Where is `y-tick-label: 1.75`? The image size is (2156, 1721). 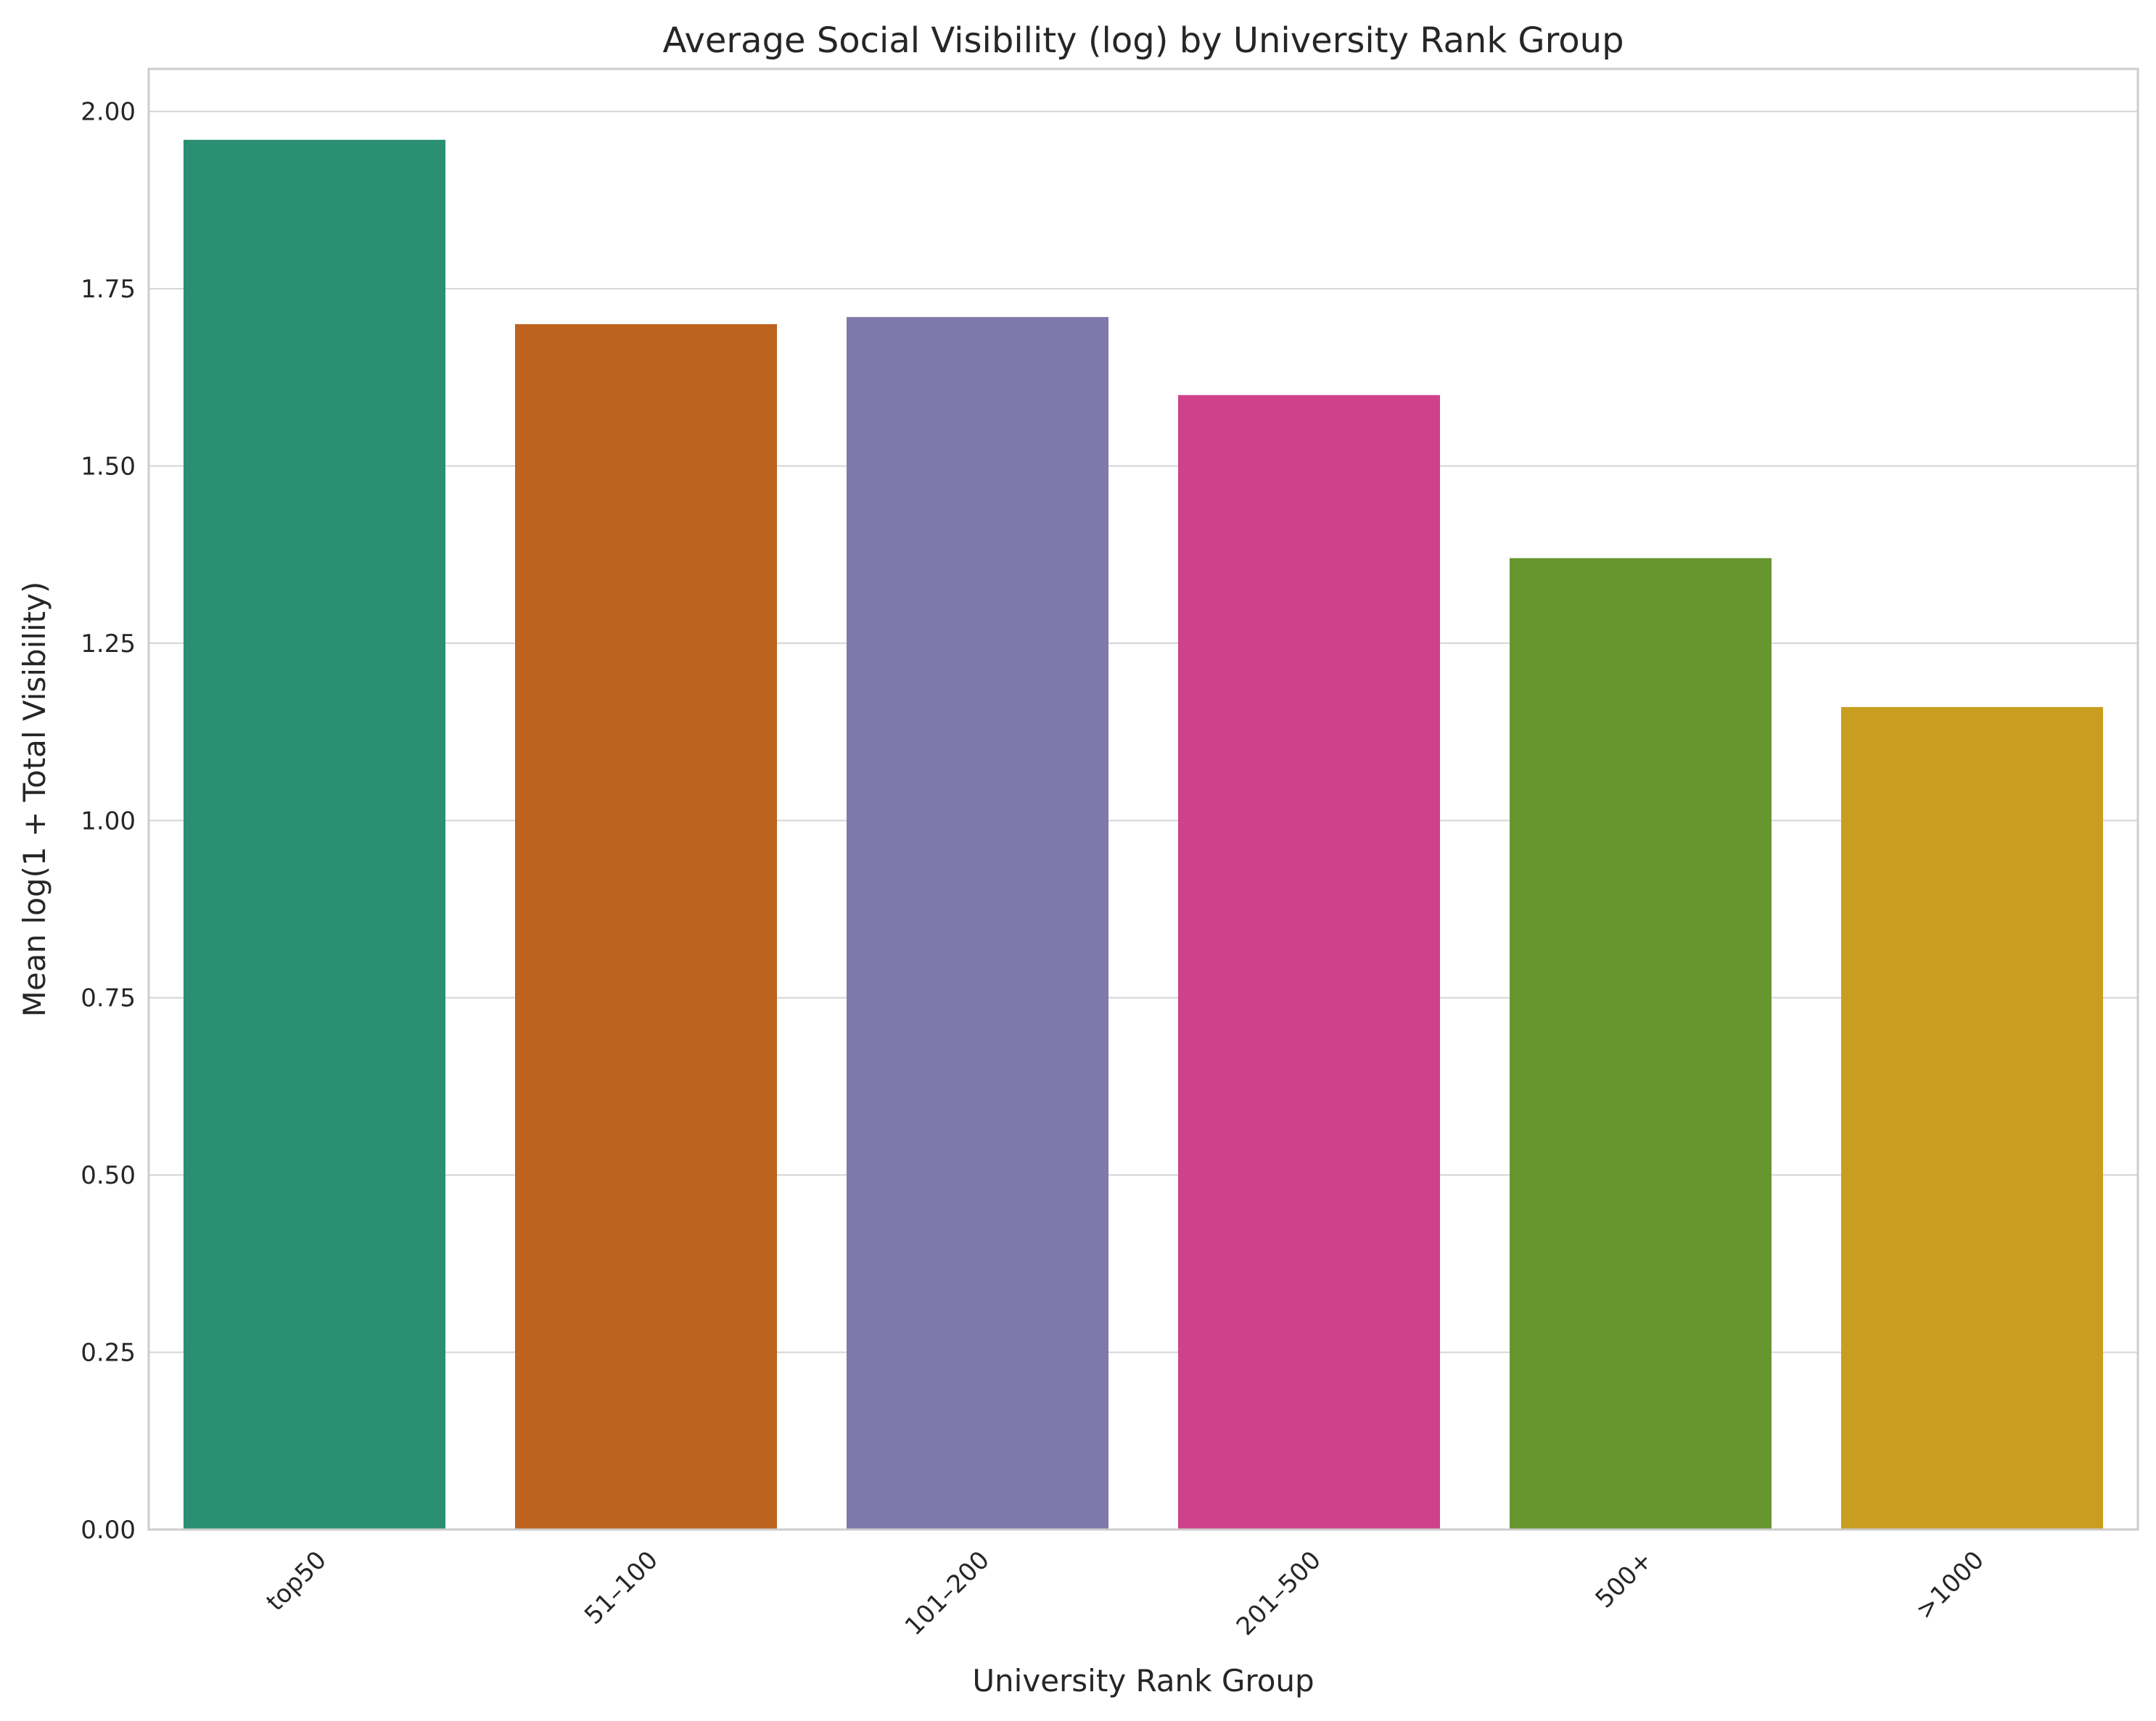 y-tick-label: 1.75 is located at coordinates (108, 289).